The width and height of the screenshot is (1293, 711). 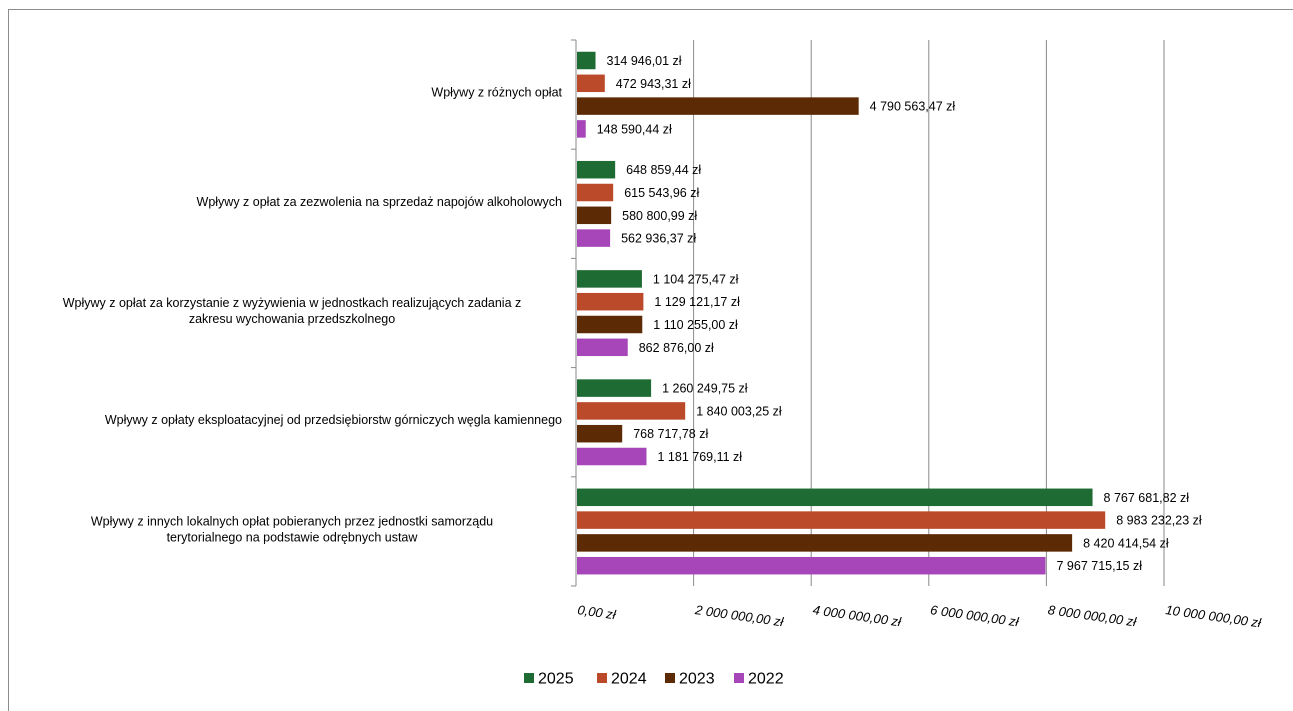 What do you see at coordinates (697, 679) in the screenshot?
I see `legend-label-2023: 2023` at bounding box center [697, 679].